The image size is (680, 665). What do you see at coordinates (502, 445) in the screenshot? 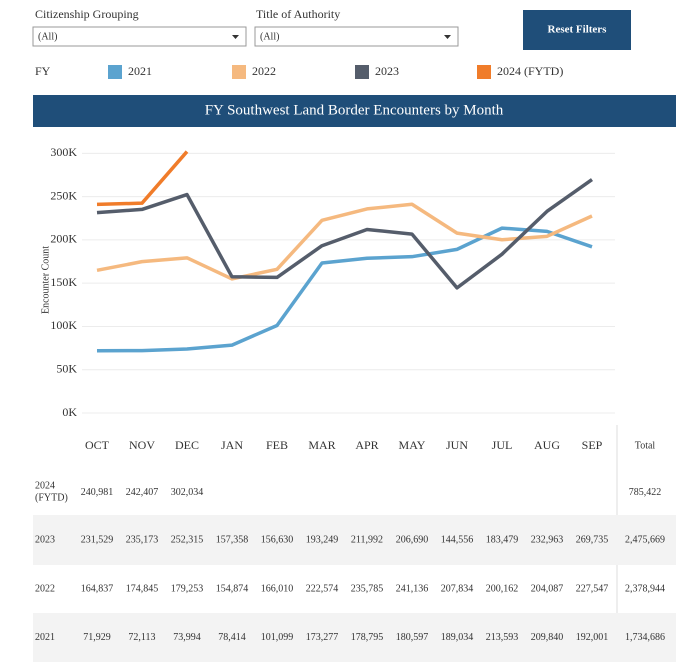
I see `column-header: JUL` at bounding box center [502, 445].